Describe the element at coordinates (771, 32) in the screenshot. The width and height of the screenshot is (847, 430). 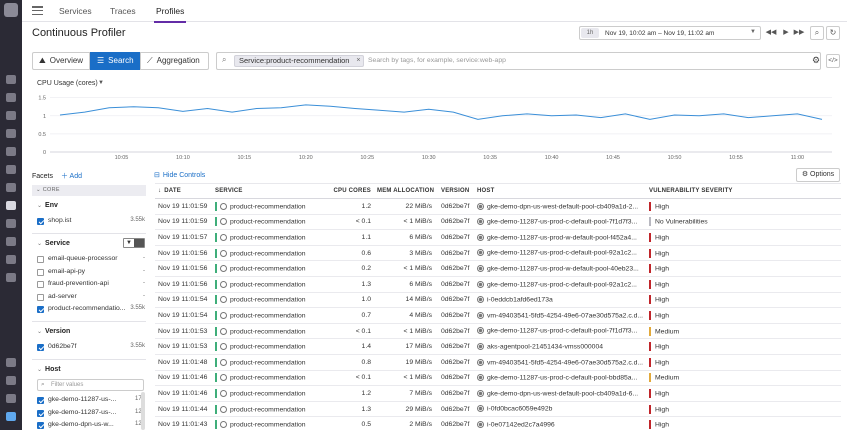
I see `rewind-icon: ◀◀` at that location.